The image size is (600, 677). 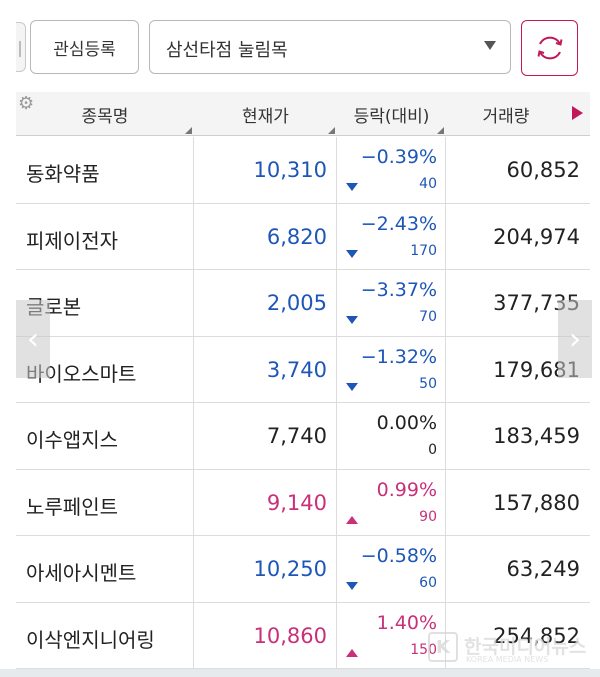 What do you see at coordinates (21, 47) in the screenshot?
I see `drawer-handle` at bounding box center [21, 47].